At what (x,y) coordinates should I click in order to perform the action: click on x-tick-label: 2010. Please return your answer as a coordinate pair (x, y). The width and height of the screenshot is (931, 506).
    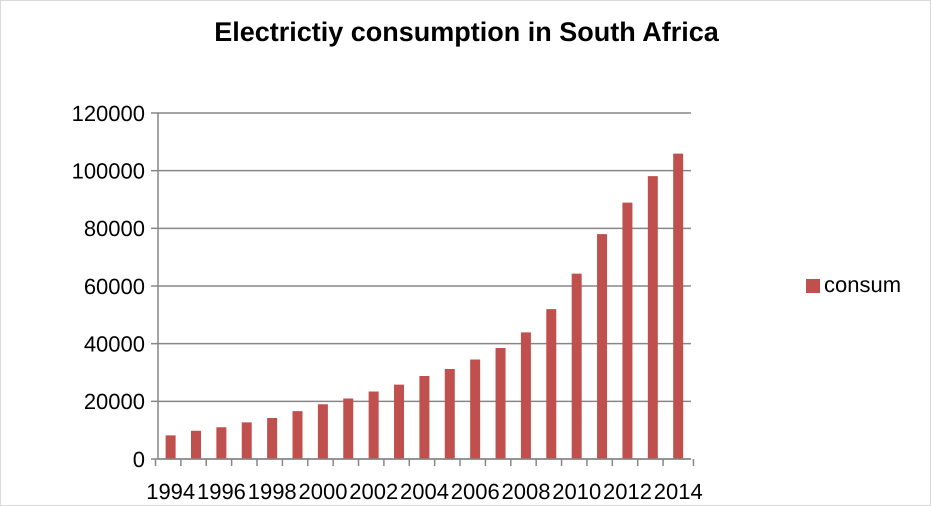
    Looking at the image, I should click on (577, 491).